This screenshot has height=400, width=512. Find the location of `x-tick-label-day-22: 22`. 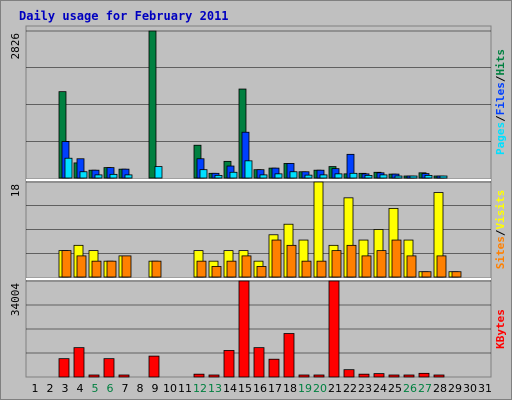

x-tick-label-day-22: 22 is located at coordinates (350, 388).